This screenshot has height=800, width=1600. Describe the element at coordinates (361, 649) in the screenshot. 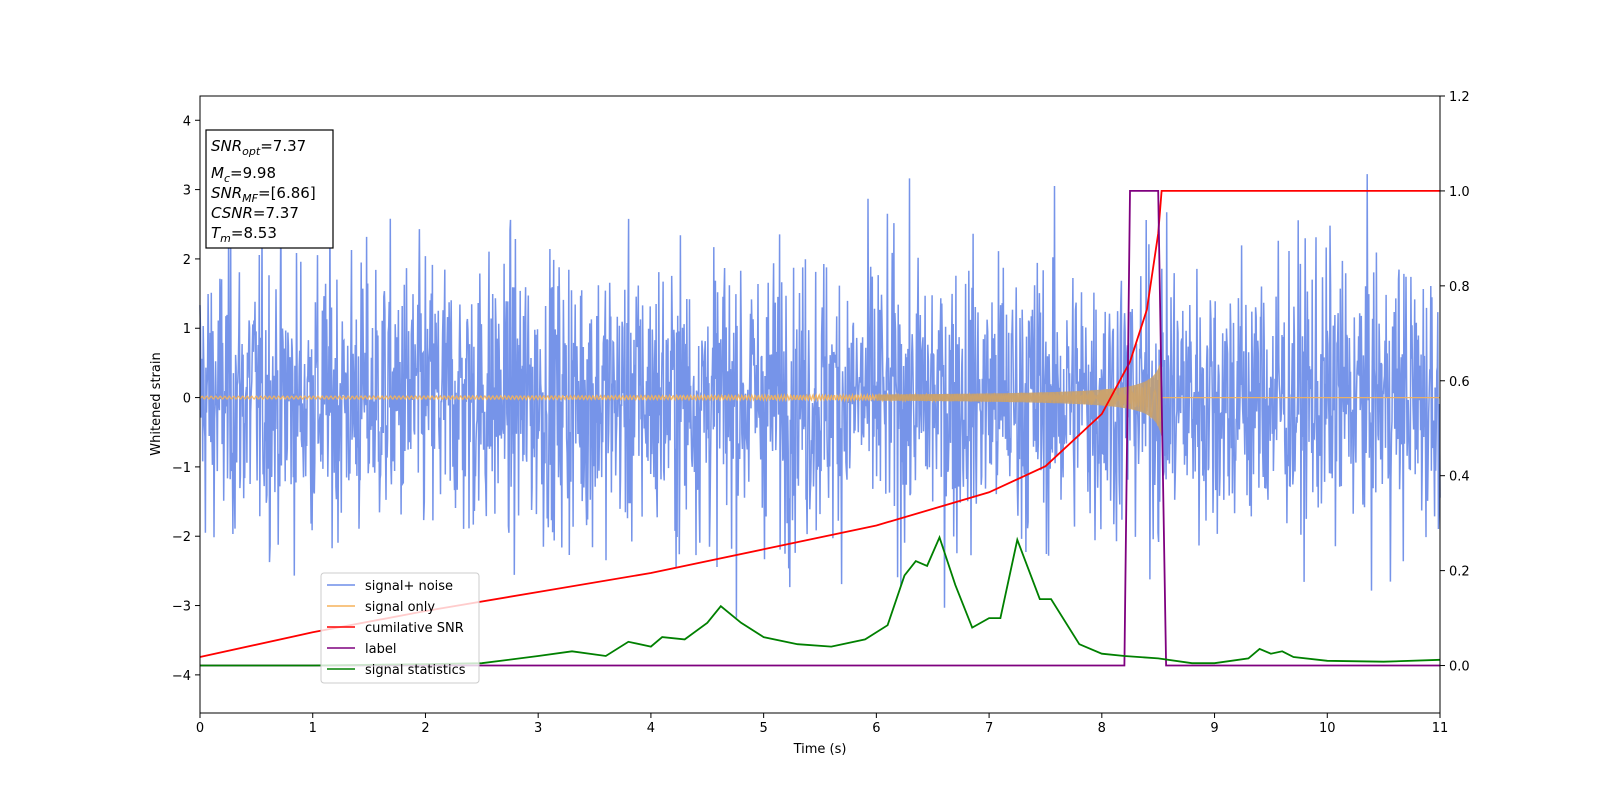

I see `legend-item-label: label` at that location.